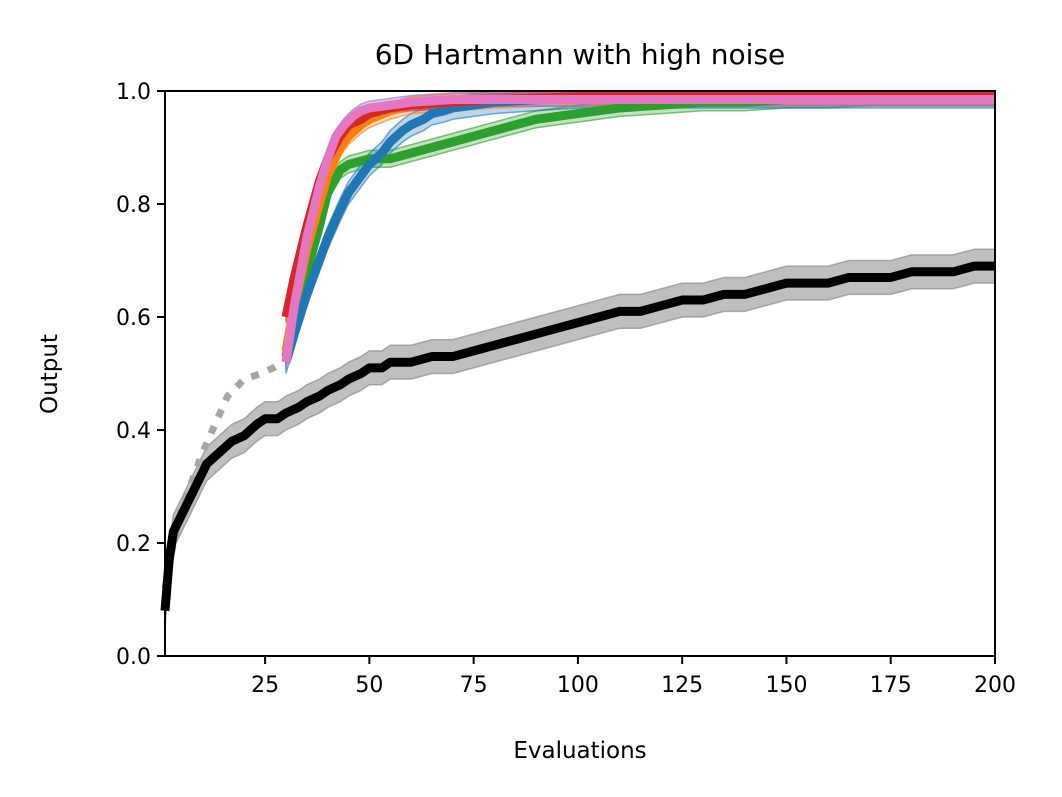 The image size is (1062, 797). I want to click on x-tick-label: 150, so click(786, 685).